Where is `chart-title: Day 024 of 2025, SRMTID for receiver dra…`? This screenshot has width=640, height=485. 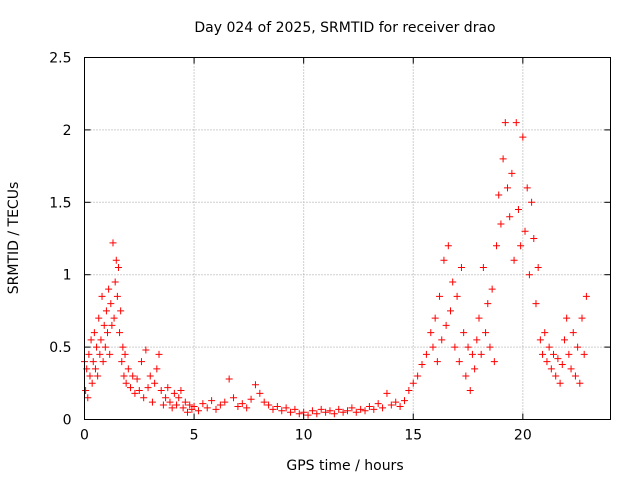 chart-title: Day 024 of 2025, SRMTID for receiver dra… is located at coordinates (344, 28).